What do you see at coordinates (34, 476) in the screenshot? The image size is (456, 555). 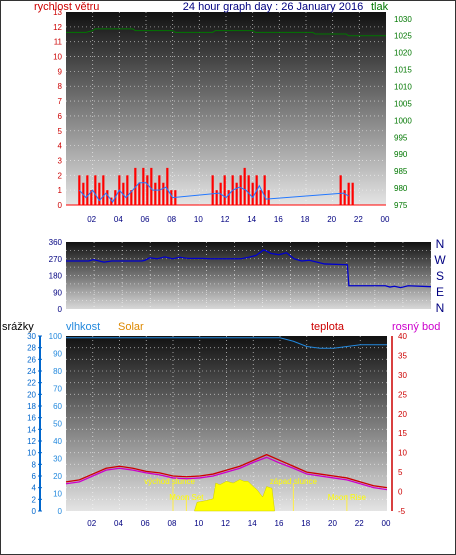 I see `rain-tick-label: 6` at bounding box center [34, 476].